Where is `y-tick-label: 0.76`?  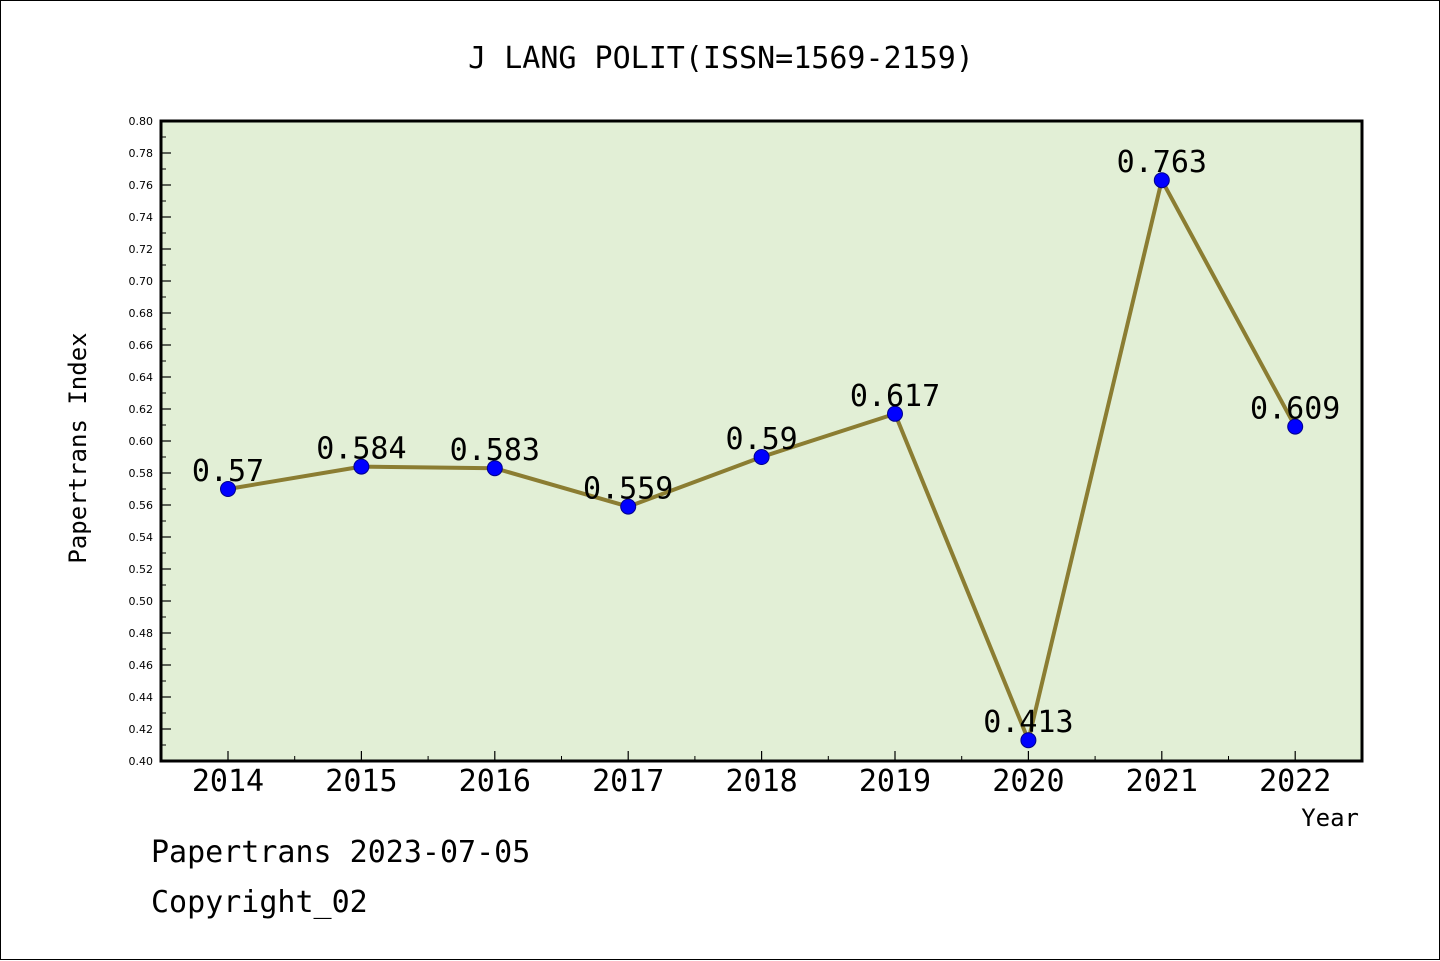
y-tick-label: 0.76 is located at coordinates (141, 185).